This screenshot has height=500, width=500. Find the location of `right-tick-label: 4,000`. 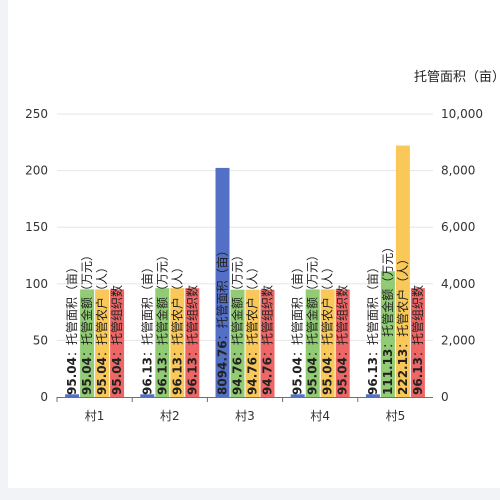

right-tick-label: 4,000 is located at coordinates (458, 284).